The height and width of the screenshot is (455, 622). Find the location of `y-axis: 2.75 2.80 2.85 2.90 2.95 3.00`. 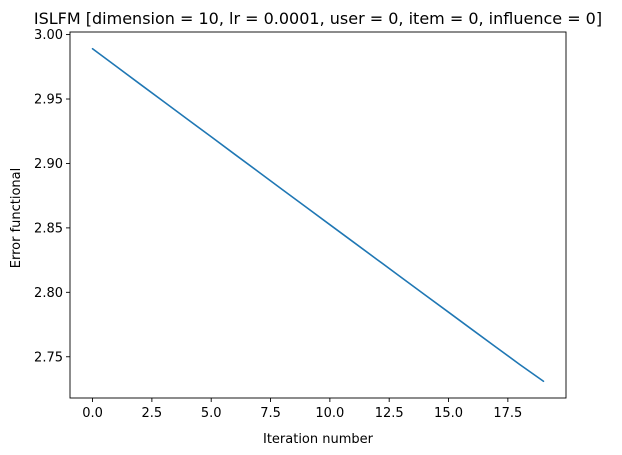

y-axis: 2.75 2.80 2.85 2.90 2.95 3.00 is located at coordinates (52, 196).